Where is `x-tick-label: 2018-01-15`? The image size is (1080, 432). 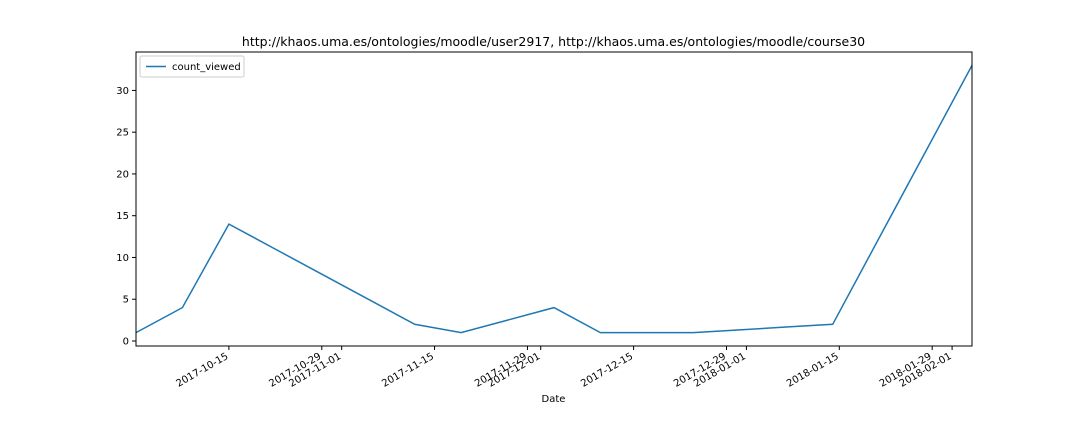
x-tick-label: 2018-01-15 is located at coordinates (813, 370).